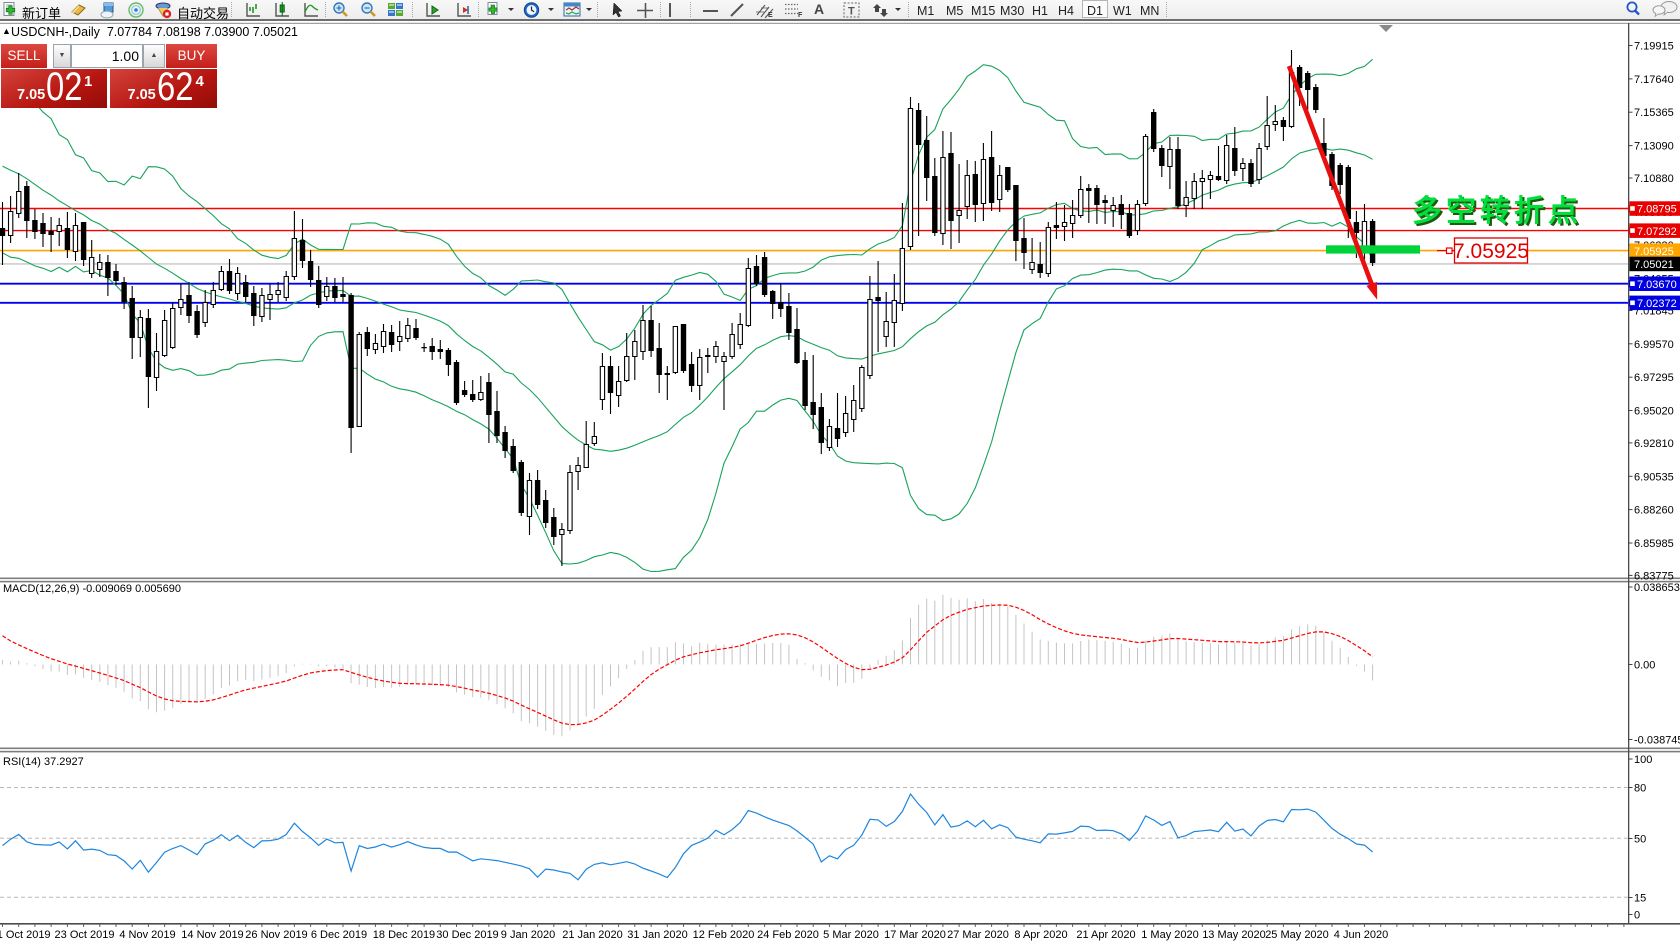 Image resolution: width=1680 pixels, height=948 pixels. I want to click on svg-text: 1 May 2020, so click(1169, 935).